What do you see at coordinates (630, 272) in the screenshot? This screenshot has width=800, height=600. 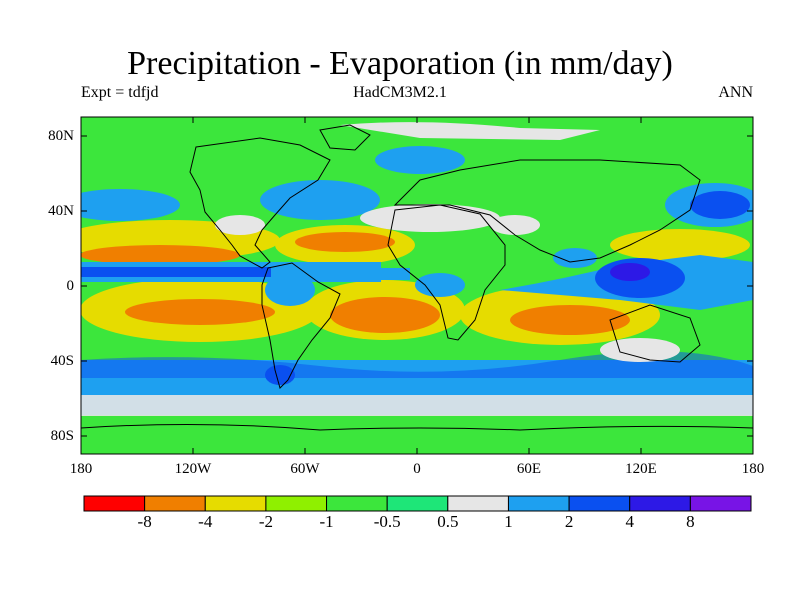 I see `field-warm-pool-peak` at bounding box center [630, 272].